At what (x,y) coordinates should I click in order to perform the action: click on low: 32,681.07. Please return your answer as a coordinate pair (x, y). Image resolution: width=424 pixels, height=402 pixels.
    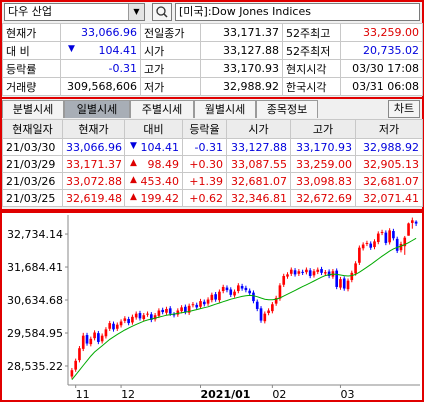
    Looking at the image, I should click on (389, 181).